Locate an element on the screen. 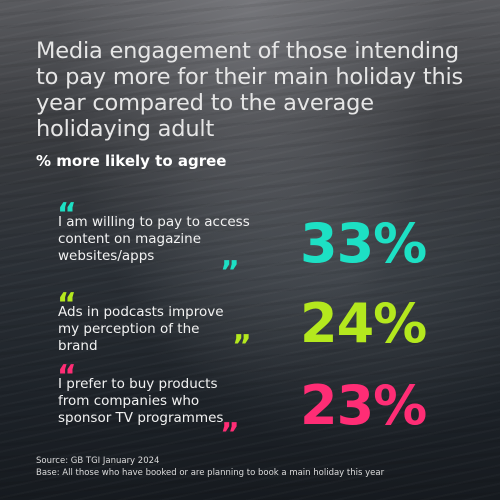 The height and width of the screenshot is (500, 500). subtitle: % more likely to agree is located at coordinates (131, 161).